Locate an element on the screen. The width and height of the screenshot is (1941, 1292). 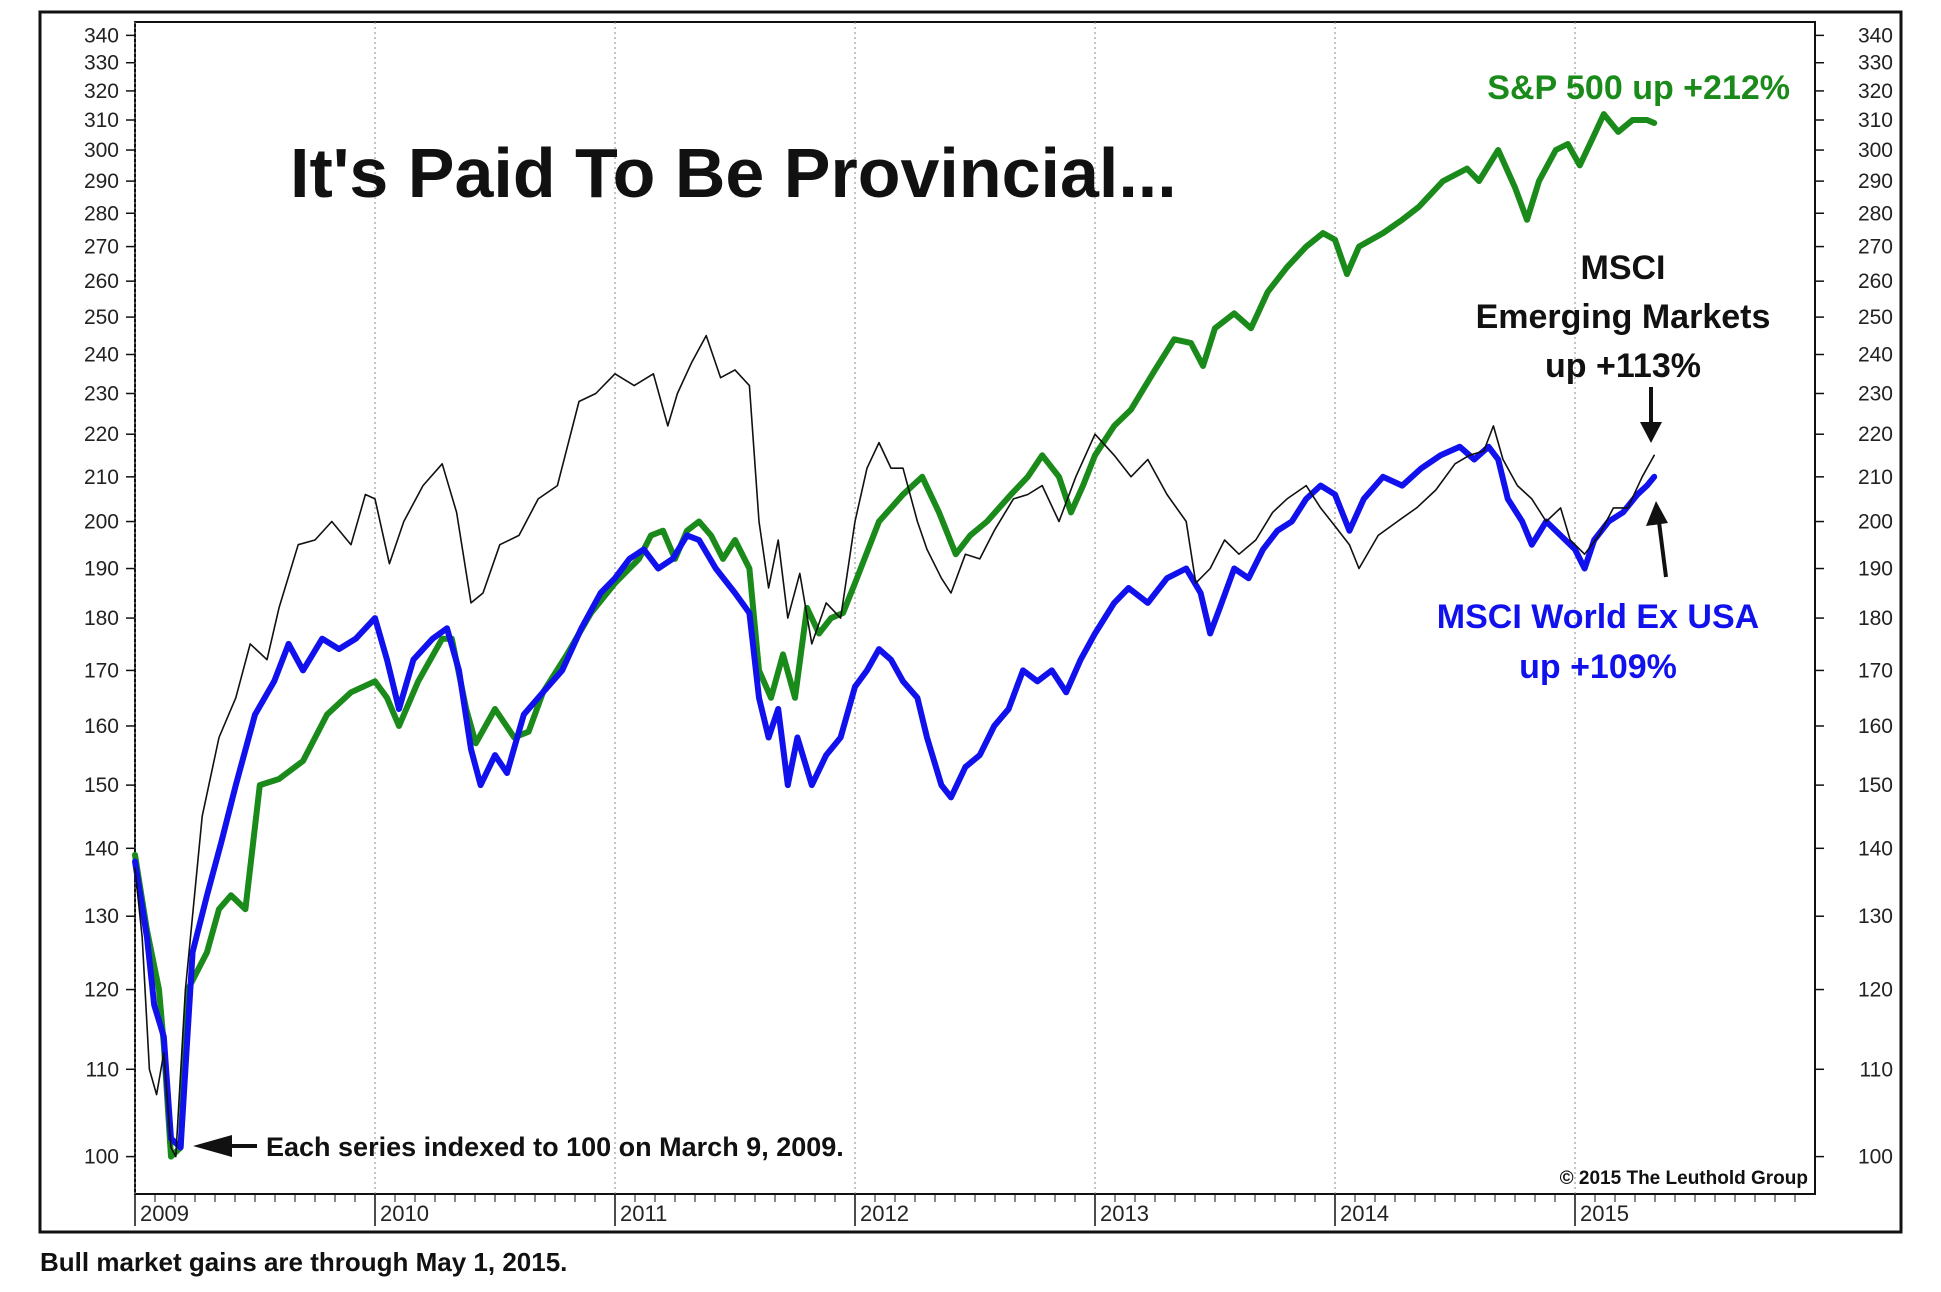
y-tick-label-right: 330 is located at coordinates (1875, 63).